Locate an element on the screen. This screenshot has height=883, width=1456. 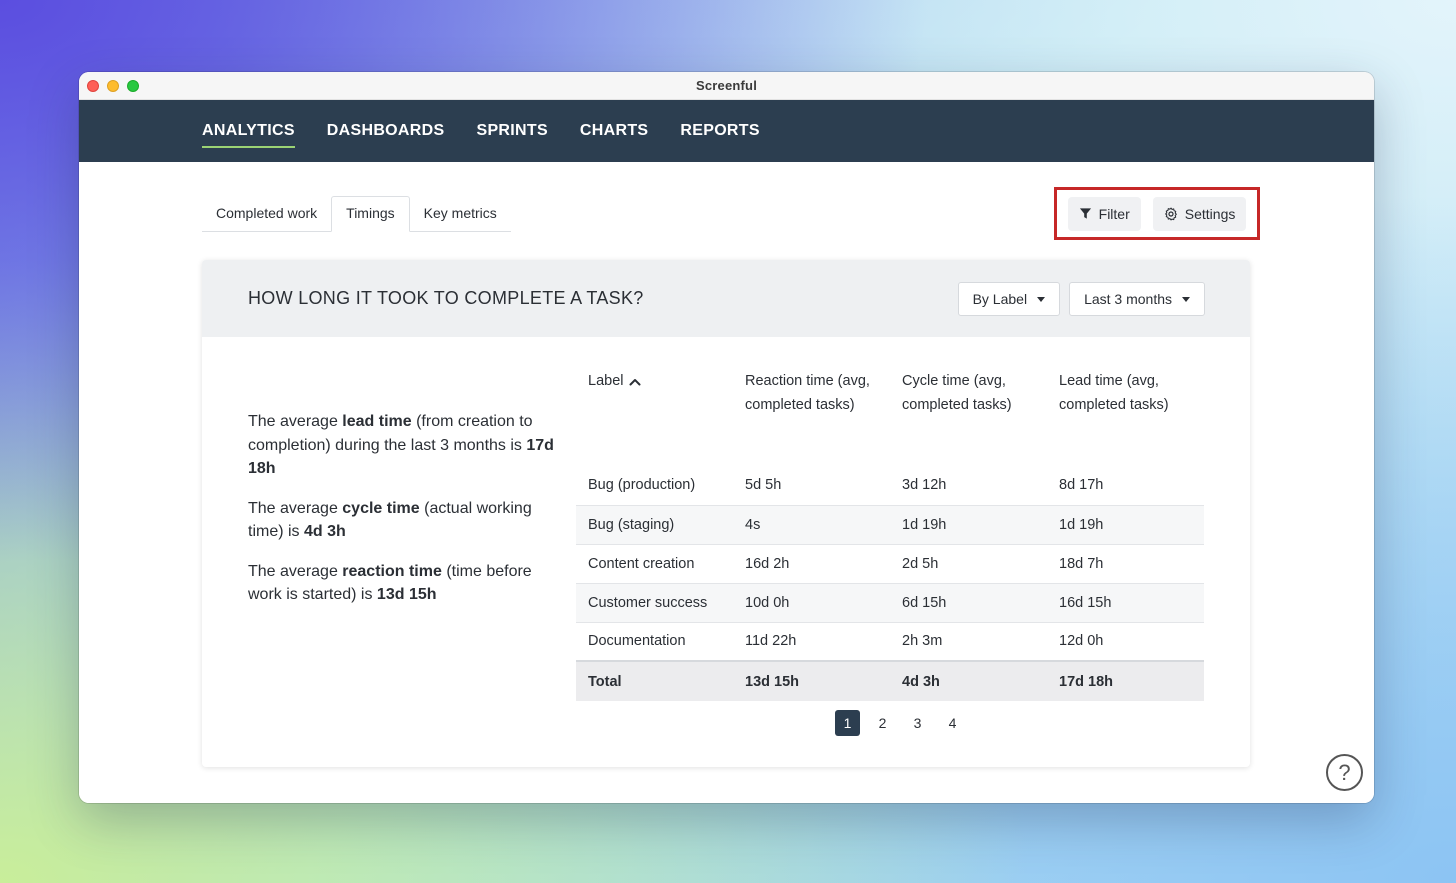
cell-reaction: 10d 0h is located at coordinates (811, 603).